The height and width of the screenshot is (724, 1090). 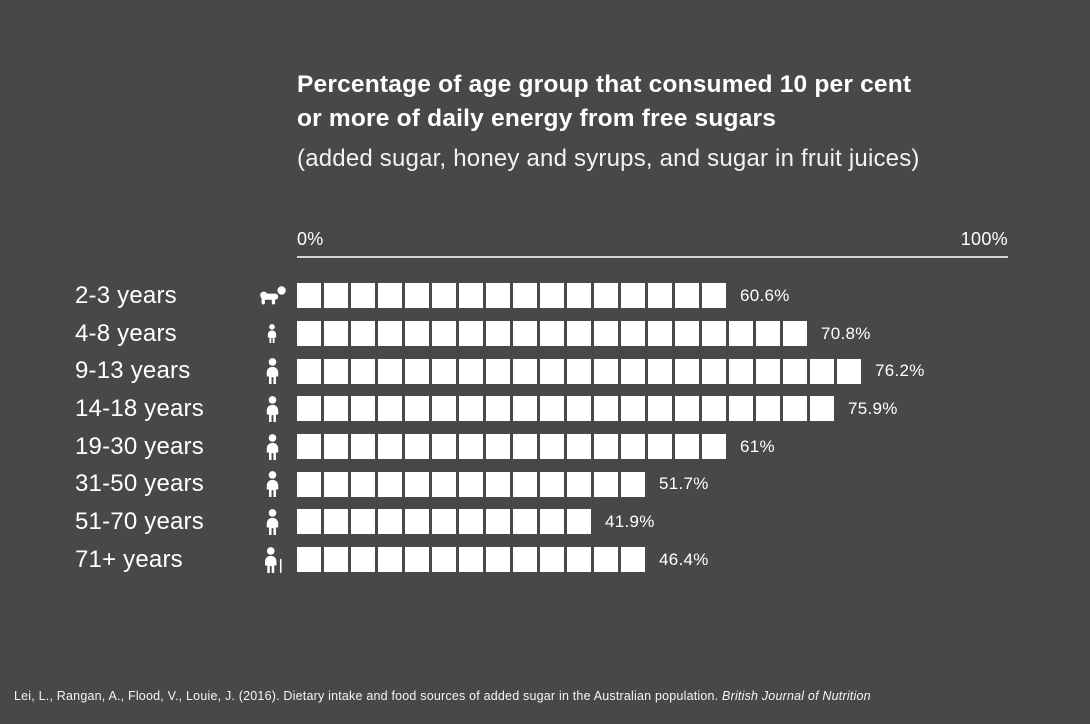 I want to click on age-group-label: 2-3 years, so click(x=126, y=295).